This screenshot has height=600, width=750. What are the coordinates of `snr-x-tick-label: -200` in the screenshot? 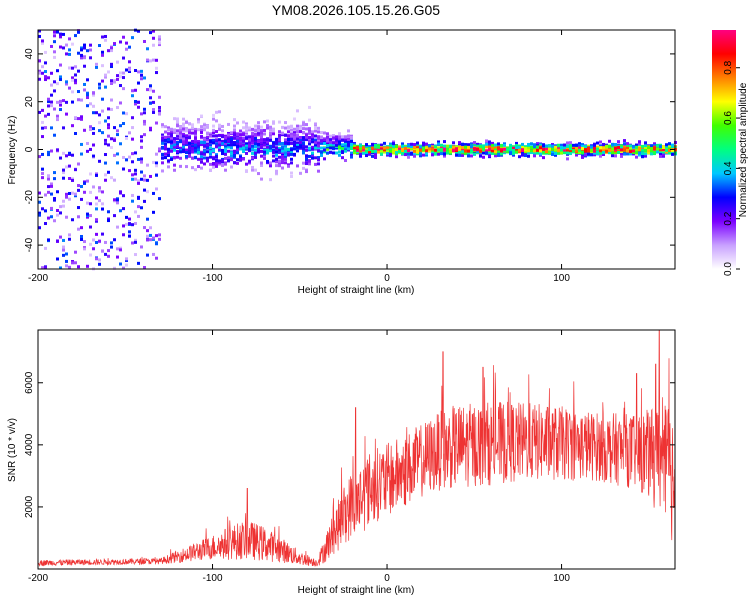 It's located at (38, 578).